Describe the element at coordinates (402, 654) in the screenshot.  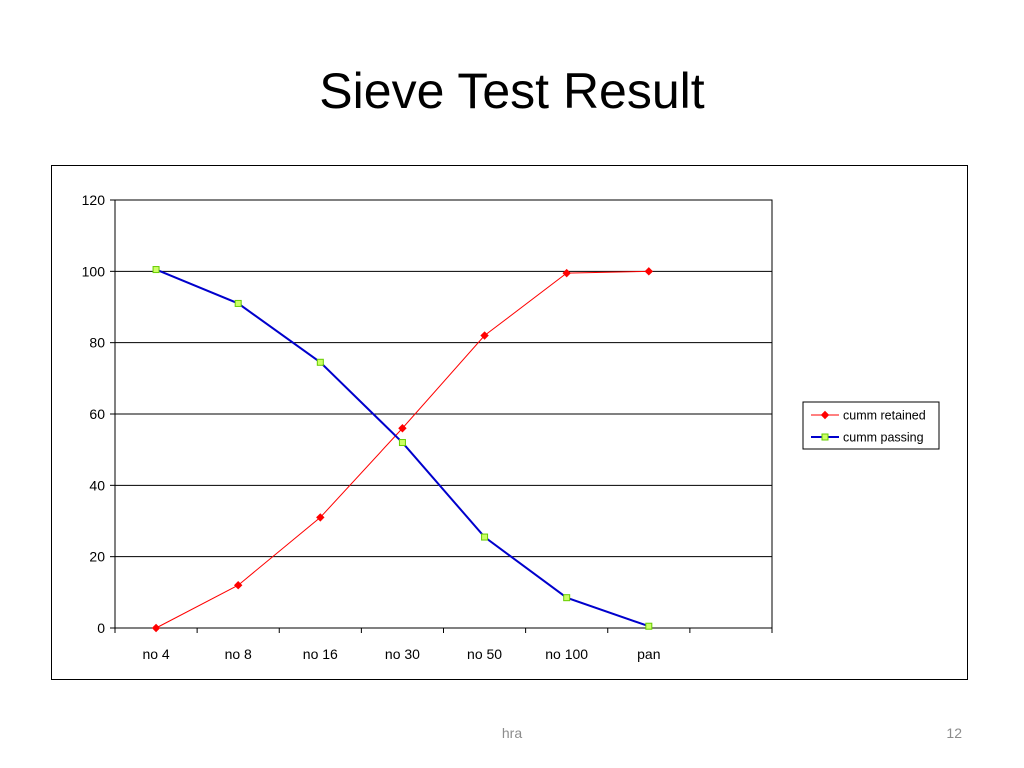
I see `x-tick-label: no 30` at that location.